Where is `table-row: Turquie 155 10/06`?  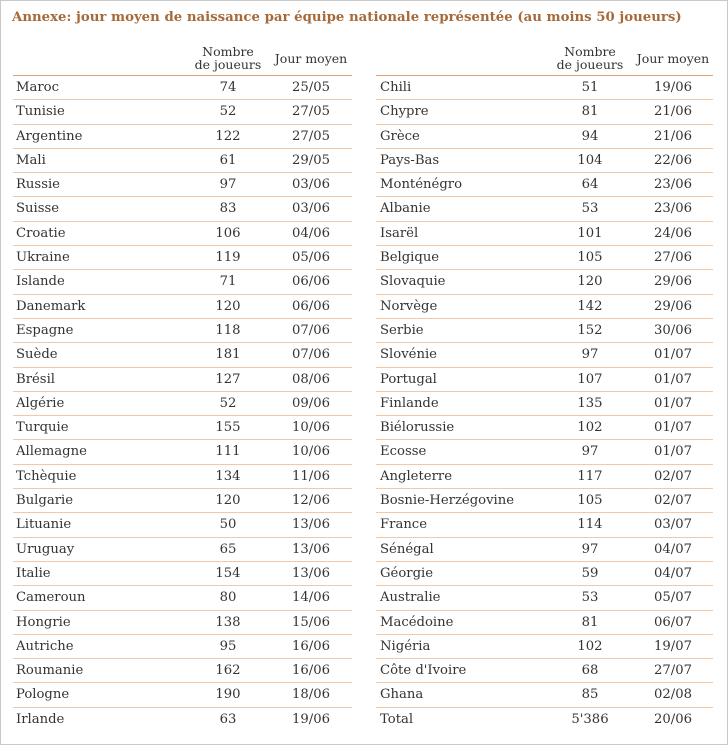 table-row: Turquie 155 10/06 is located at coordinates (182, 428).